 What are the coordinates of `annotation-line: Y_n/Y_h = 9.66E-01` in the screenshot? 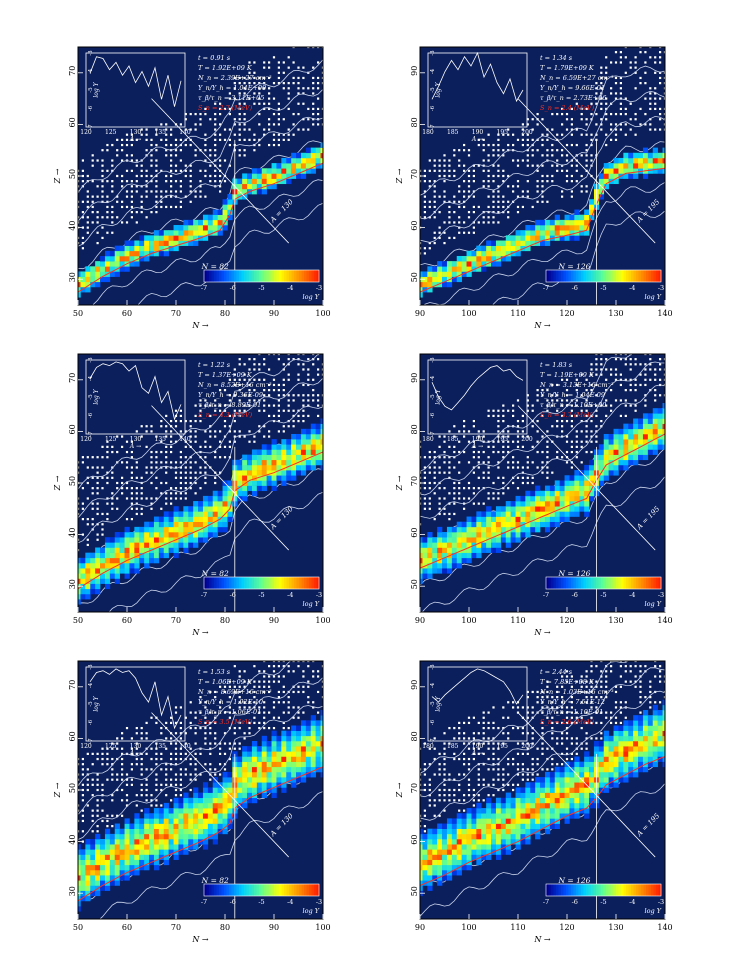 It's located at (572, 88).